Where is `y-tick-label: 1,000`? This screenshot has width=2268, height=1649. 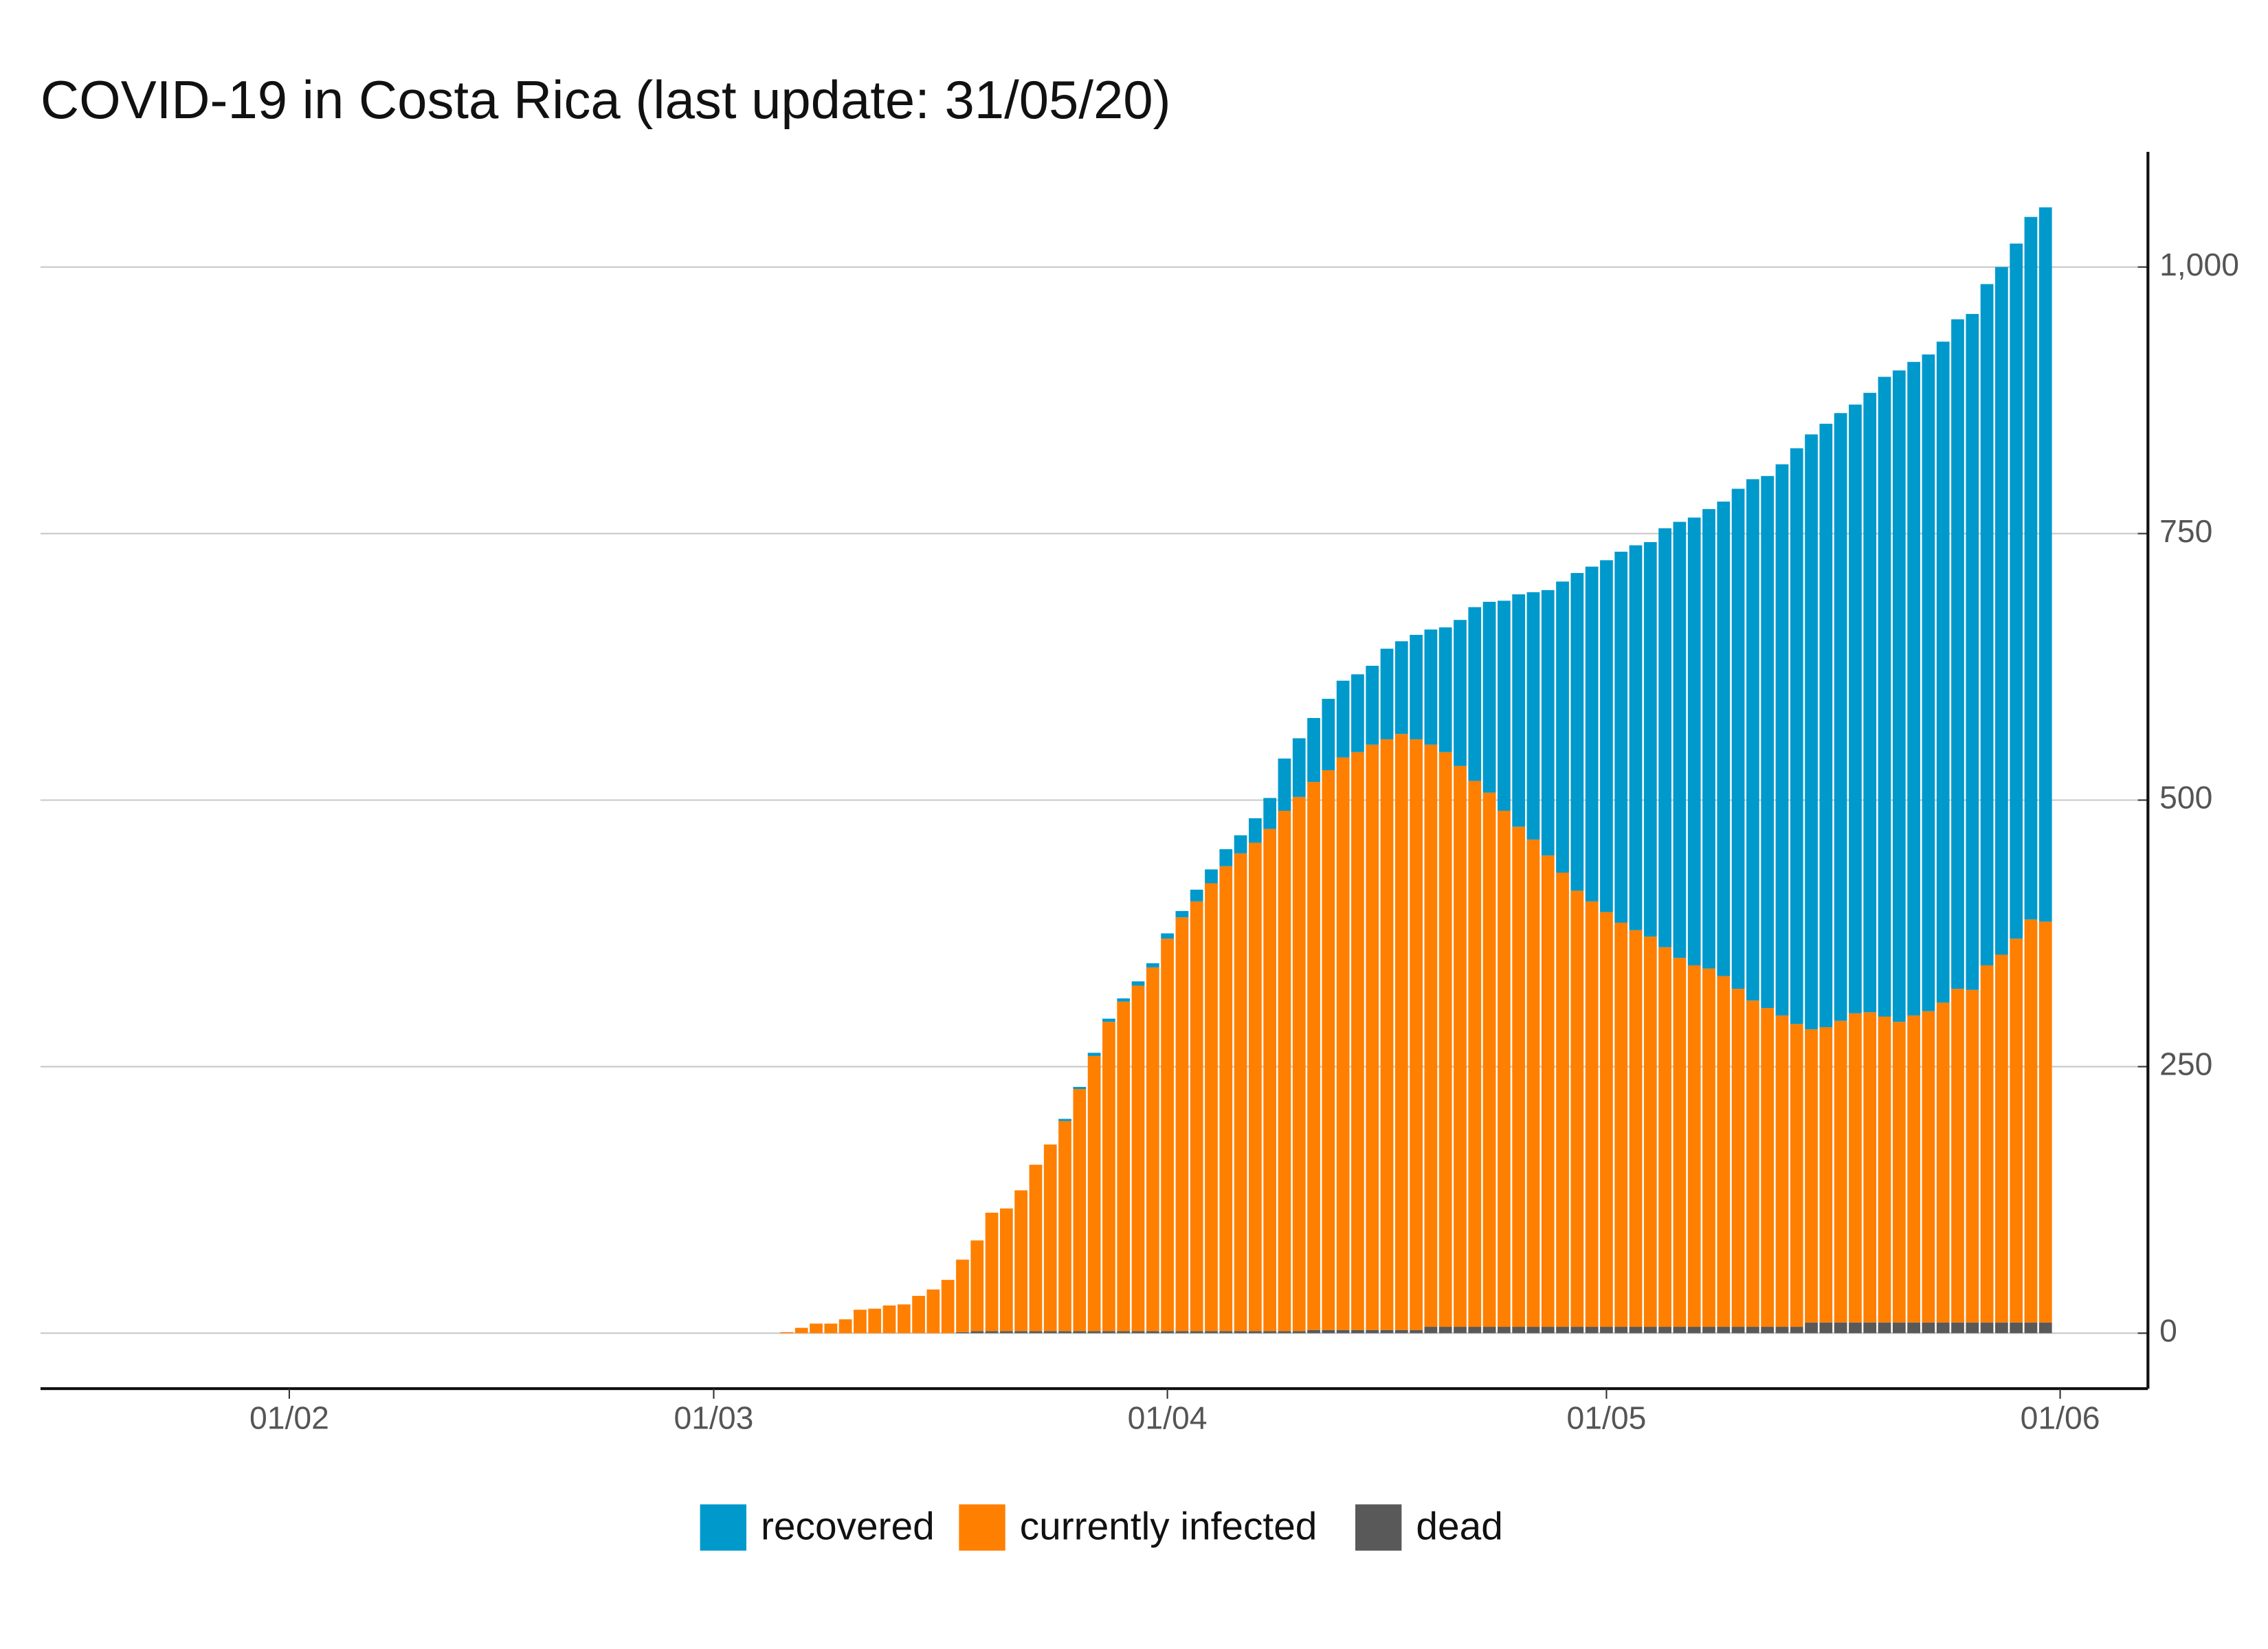 y-tick-label: 1,000 is located at coordinates (2199, 264).